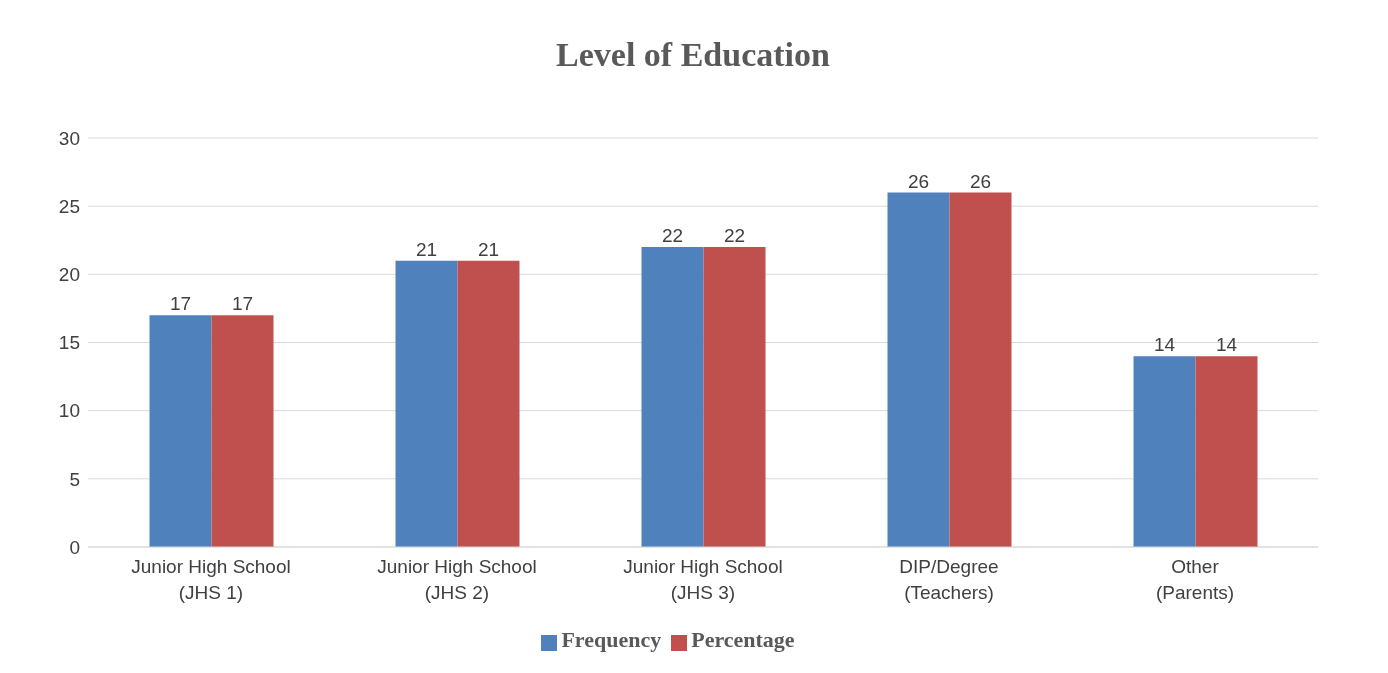 This screenshot has height=673, width=1388. I want to click on x-tick-label: DIP/Degree (Teachers), so click(949, 579).